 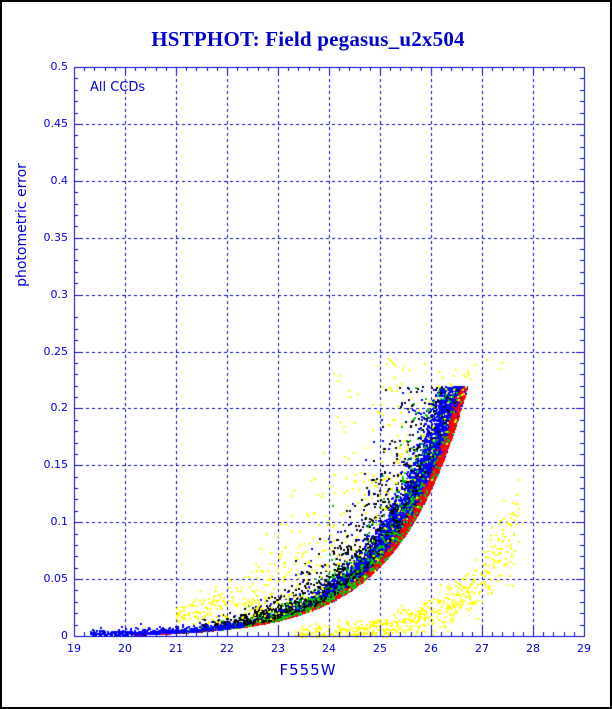 I want to click on plot-annotation-all-ccds: All CCDs, so click(x=118, y=87).